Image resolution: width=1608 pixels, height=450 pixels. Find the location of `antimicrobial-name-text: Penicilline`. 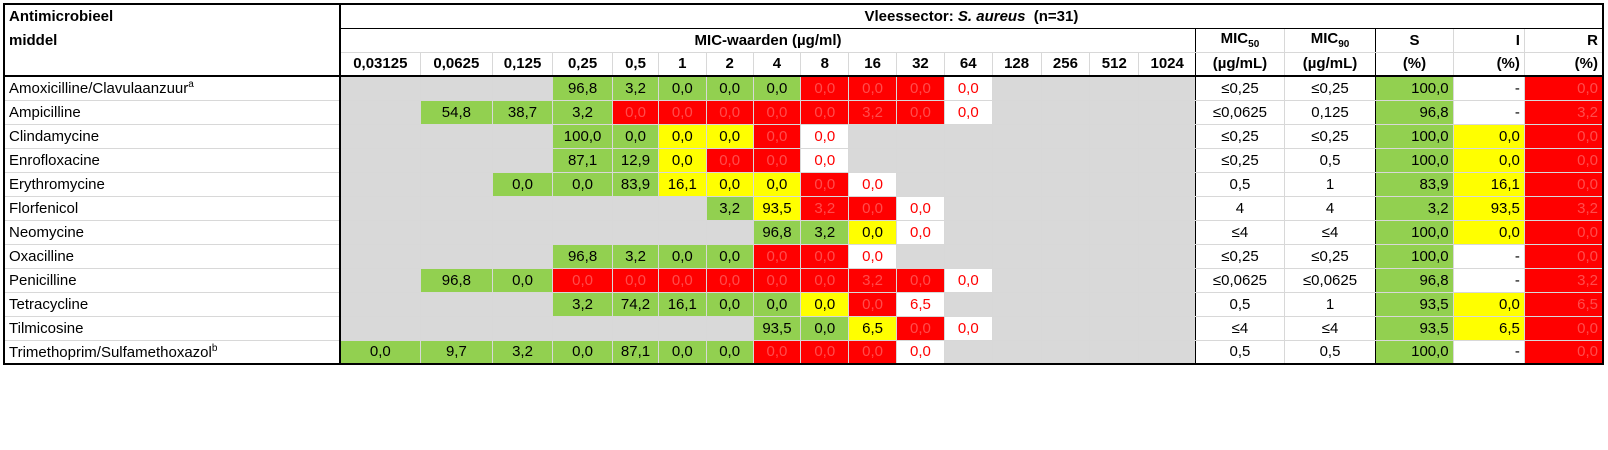

antimicrobial-name-text: Penicilline is located at coordinates (43, 280).